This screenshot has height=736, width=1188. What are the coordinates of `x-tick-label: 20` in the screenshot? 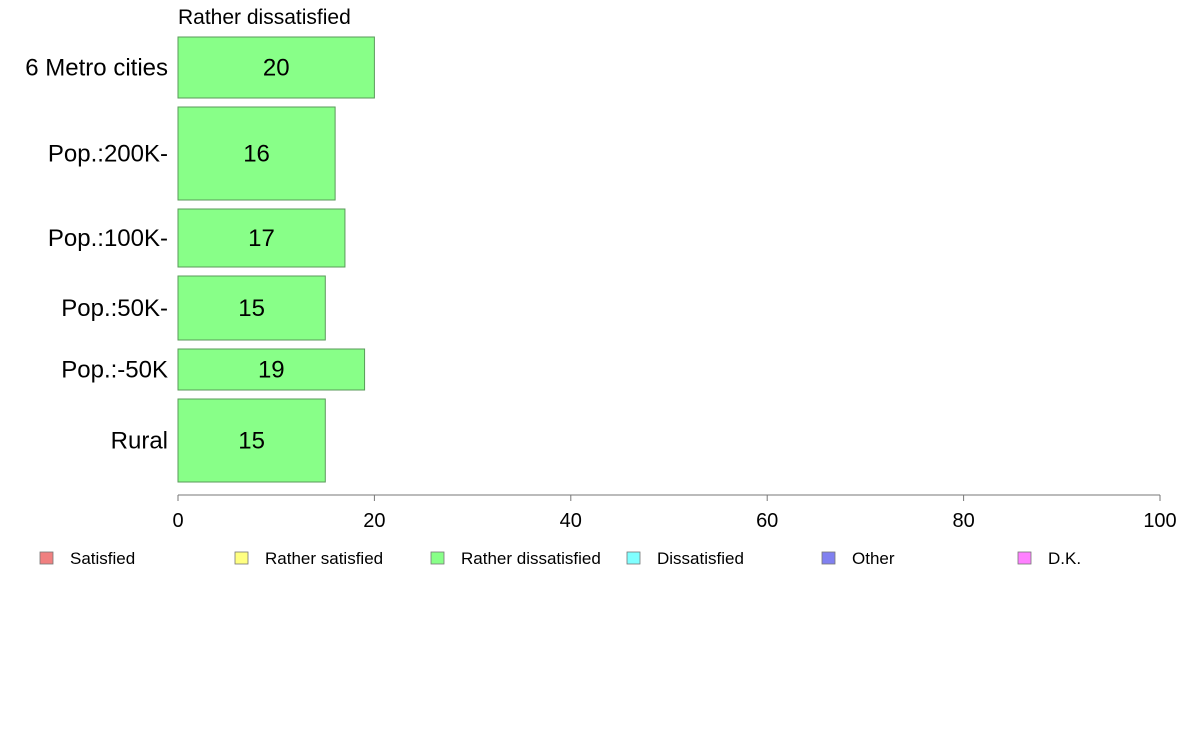 It's located at (374, 521).